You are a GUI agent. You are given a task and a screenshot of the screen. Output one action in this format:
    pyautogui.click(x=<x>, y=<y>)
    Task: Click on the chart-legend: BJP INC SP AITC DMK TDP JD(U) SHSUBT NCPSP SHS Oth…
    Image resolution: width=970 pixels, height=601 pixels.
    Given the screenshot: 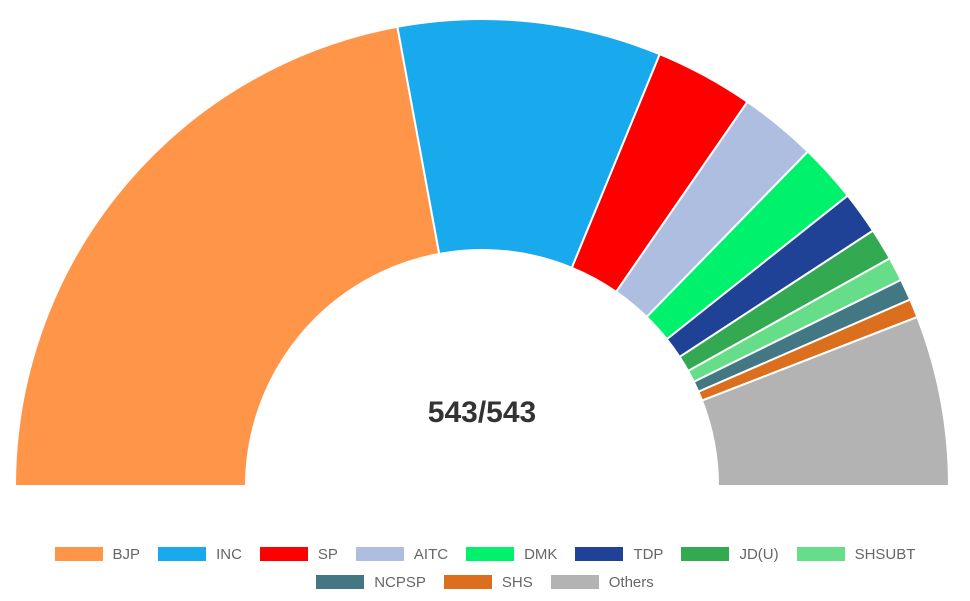 What is the action you would take?
    pyautogui.click(x=485, y=568)
    